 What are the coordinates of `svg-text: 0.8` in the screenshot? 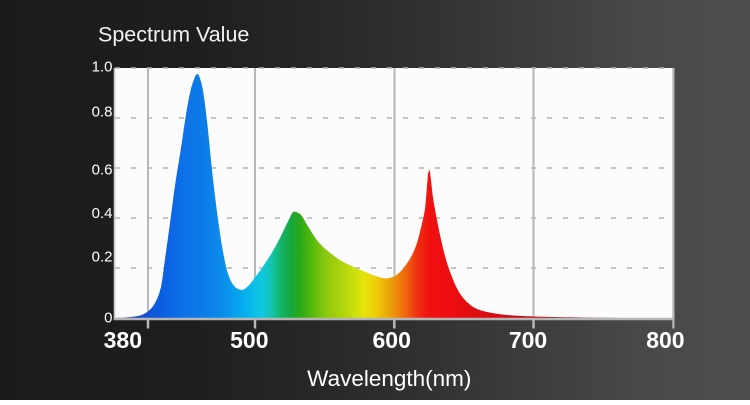 It's located at (102, 112).